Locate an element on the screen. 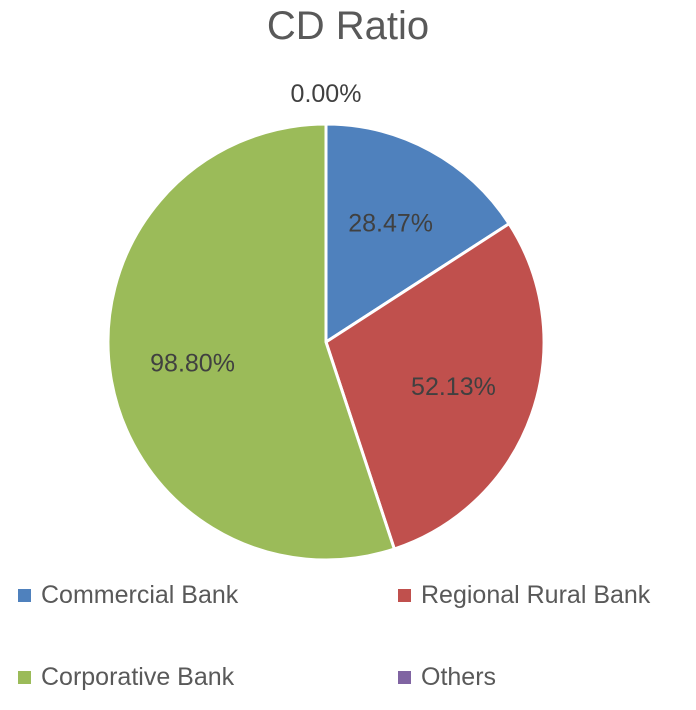 The width and height of the screenshot is (696, 710). pie-slice-regional-rural-bank is located at coordinates (435, 386).